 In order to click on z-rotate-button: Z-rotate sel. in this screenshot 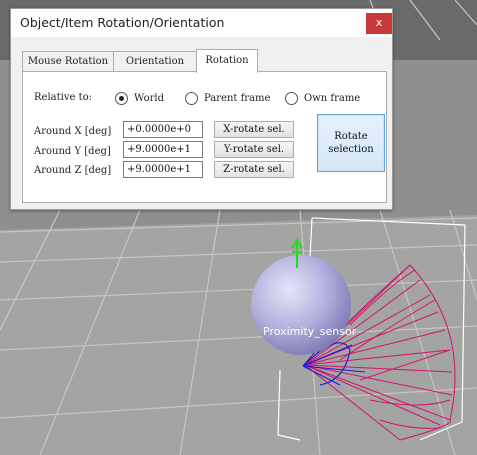, I will do `click(254, 169)`.